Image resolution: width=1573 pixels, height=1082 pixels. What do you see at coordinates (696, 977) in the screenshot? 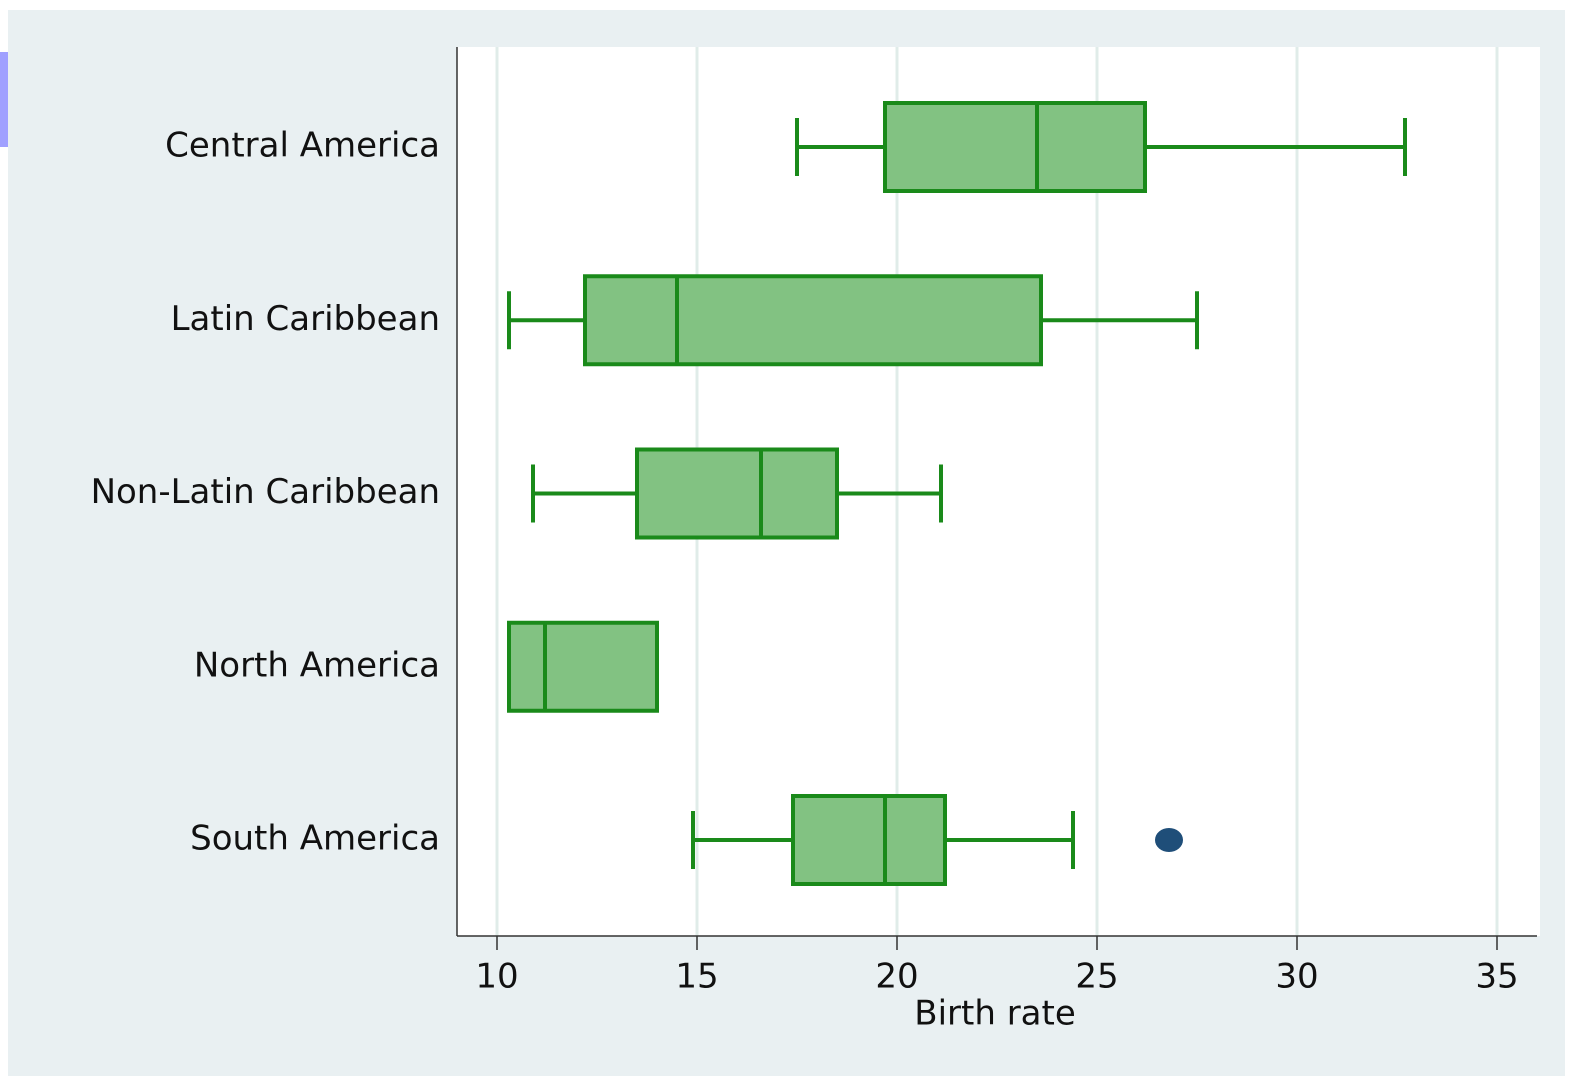
I see `x-tick-label: 15` at bounding box center [696, 977].